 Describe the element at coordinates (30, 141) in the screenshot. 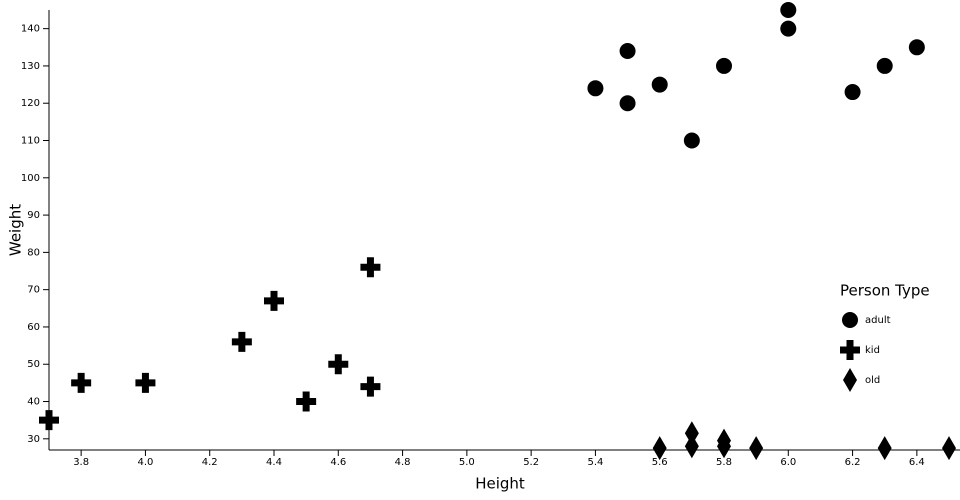

I see `y-tick-label: 110` at that location.